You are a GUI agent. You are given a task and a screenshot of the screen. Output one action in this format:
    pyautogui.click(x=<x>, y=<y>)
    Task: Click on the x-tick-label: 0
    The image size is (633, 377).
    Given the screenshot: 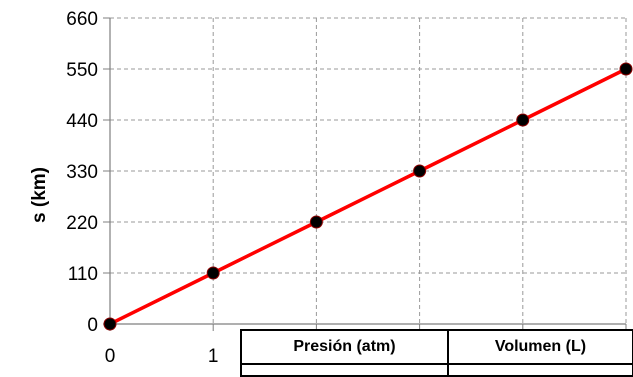 What is the action you would take?
    pyautogui.click(x=110, y=356)
    